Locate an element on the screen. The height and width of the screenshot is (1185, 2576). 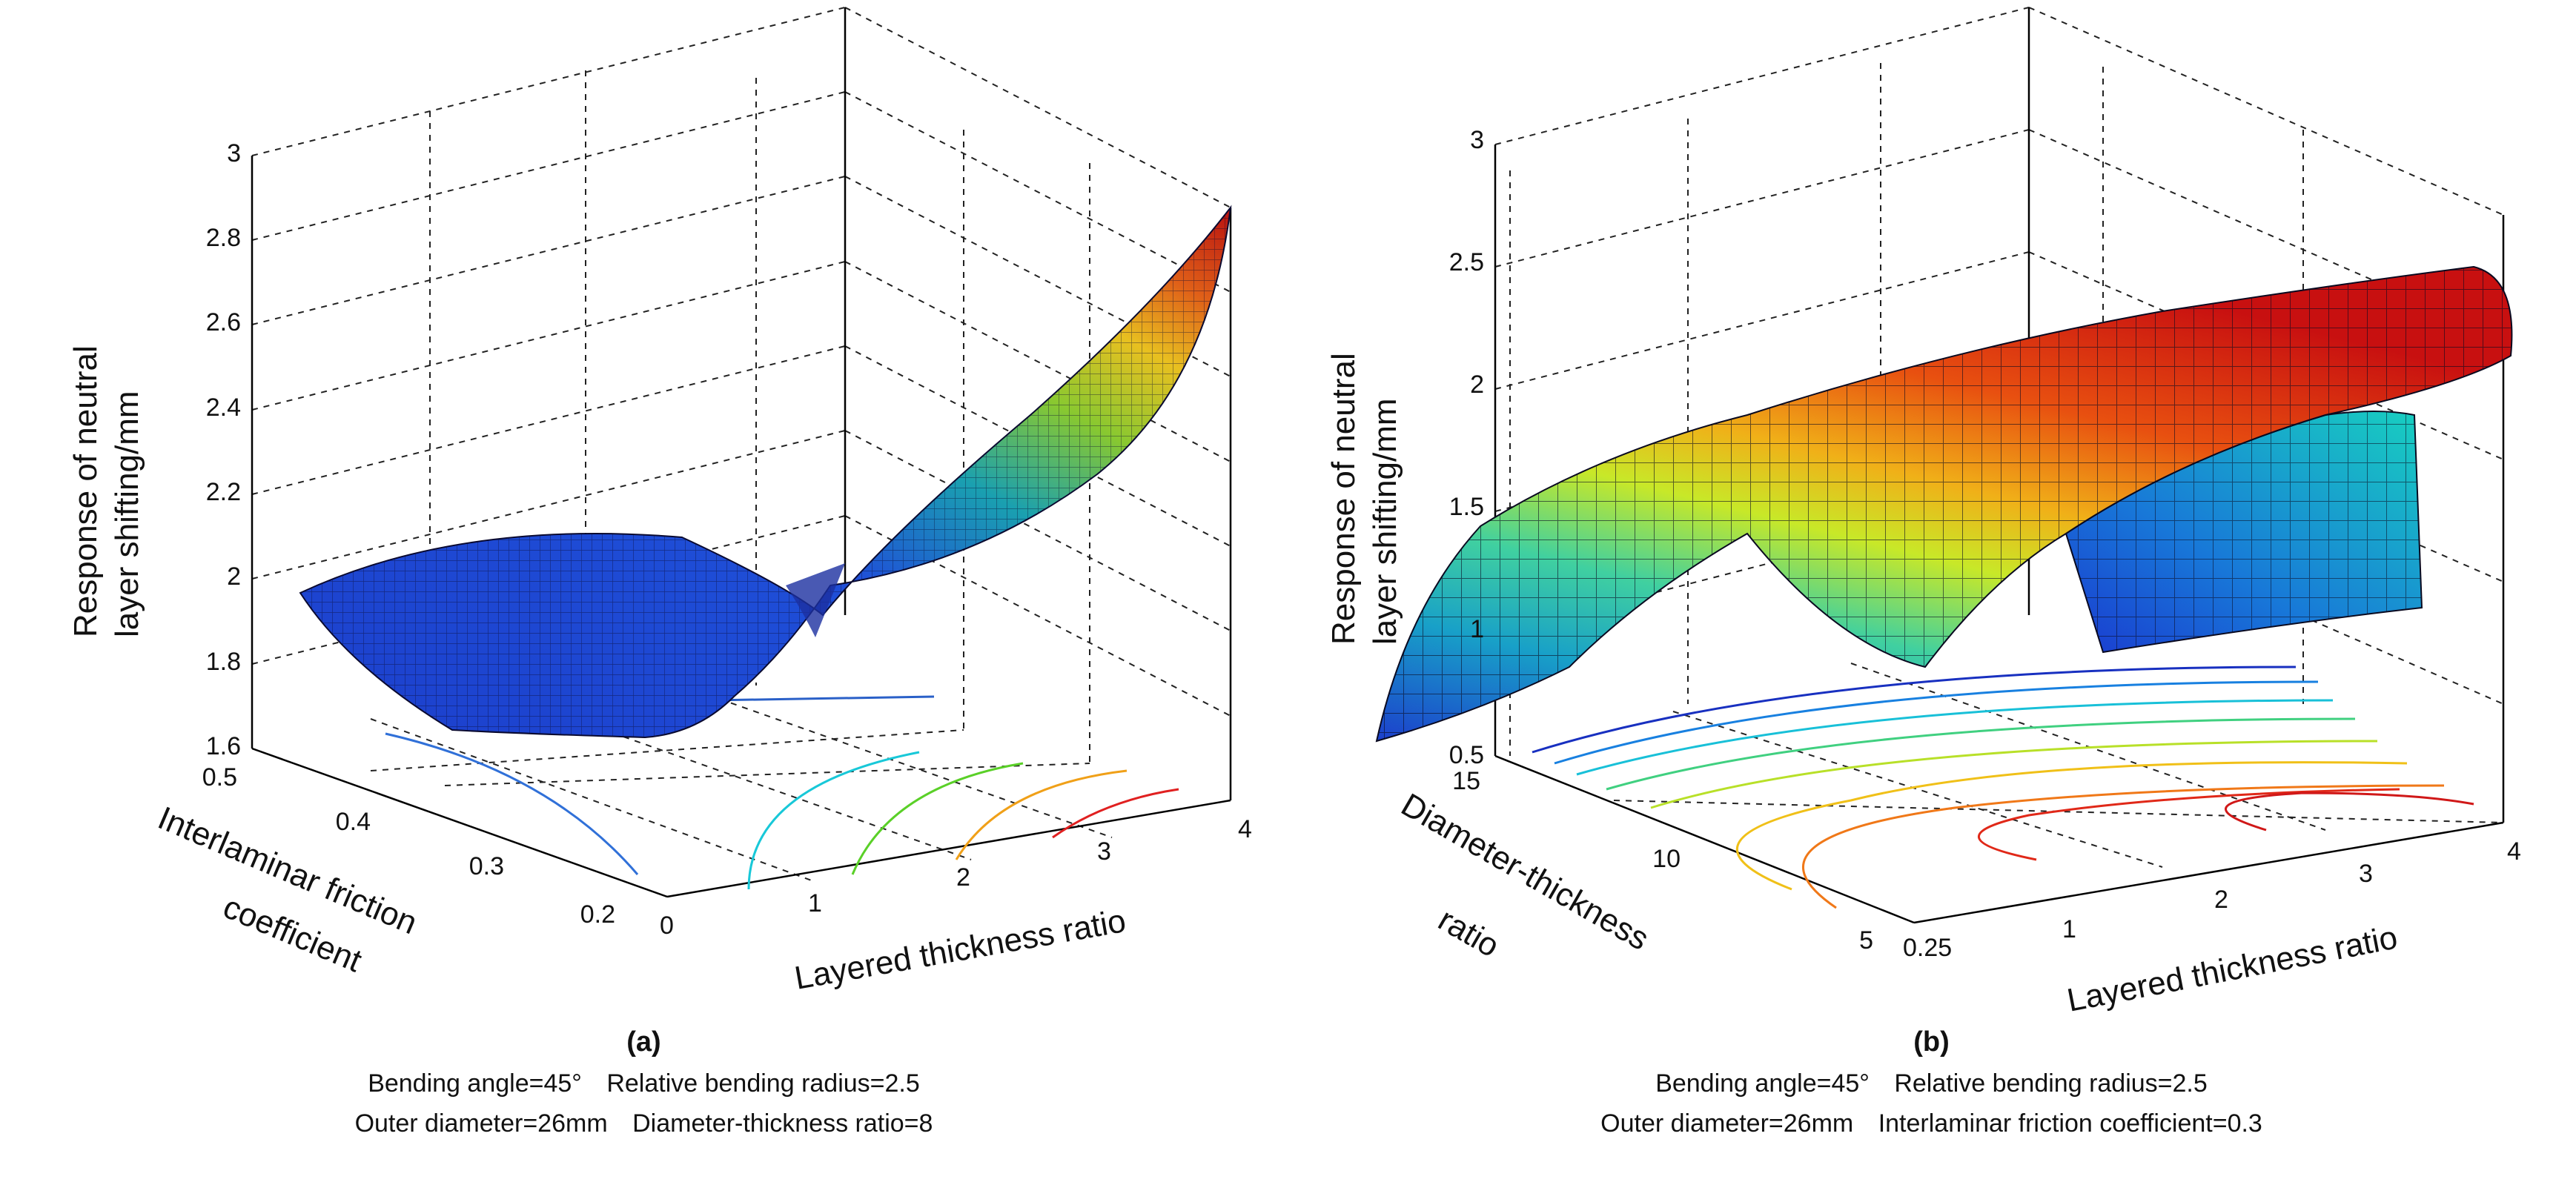
chart-a-caption-item: Diameter-thickness ratio=8 is located at coordinates (782, 1124).